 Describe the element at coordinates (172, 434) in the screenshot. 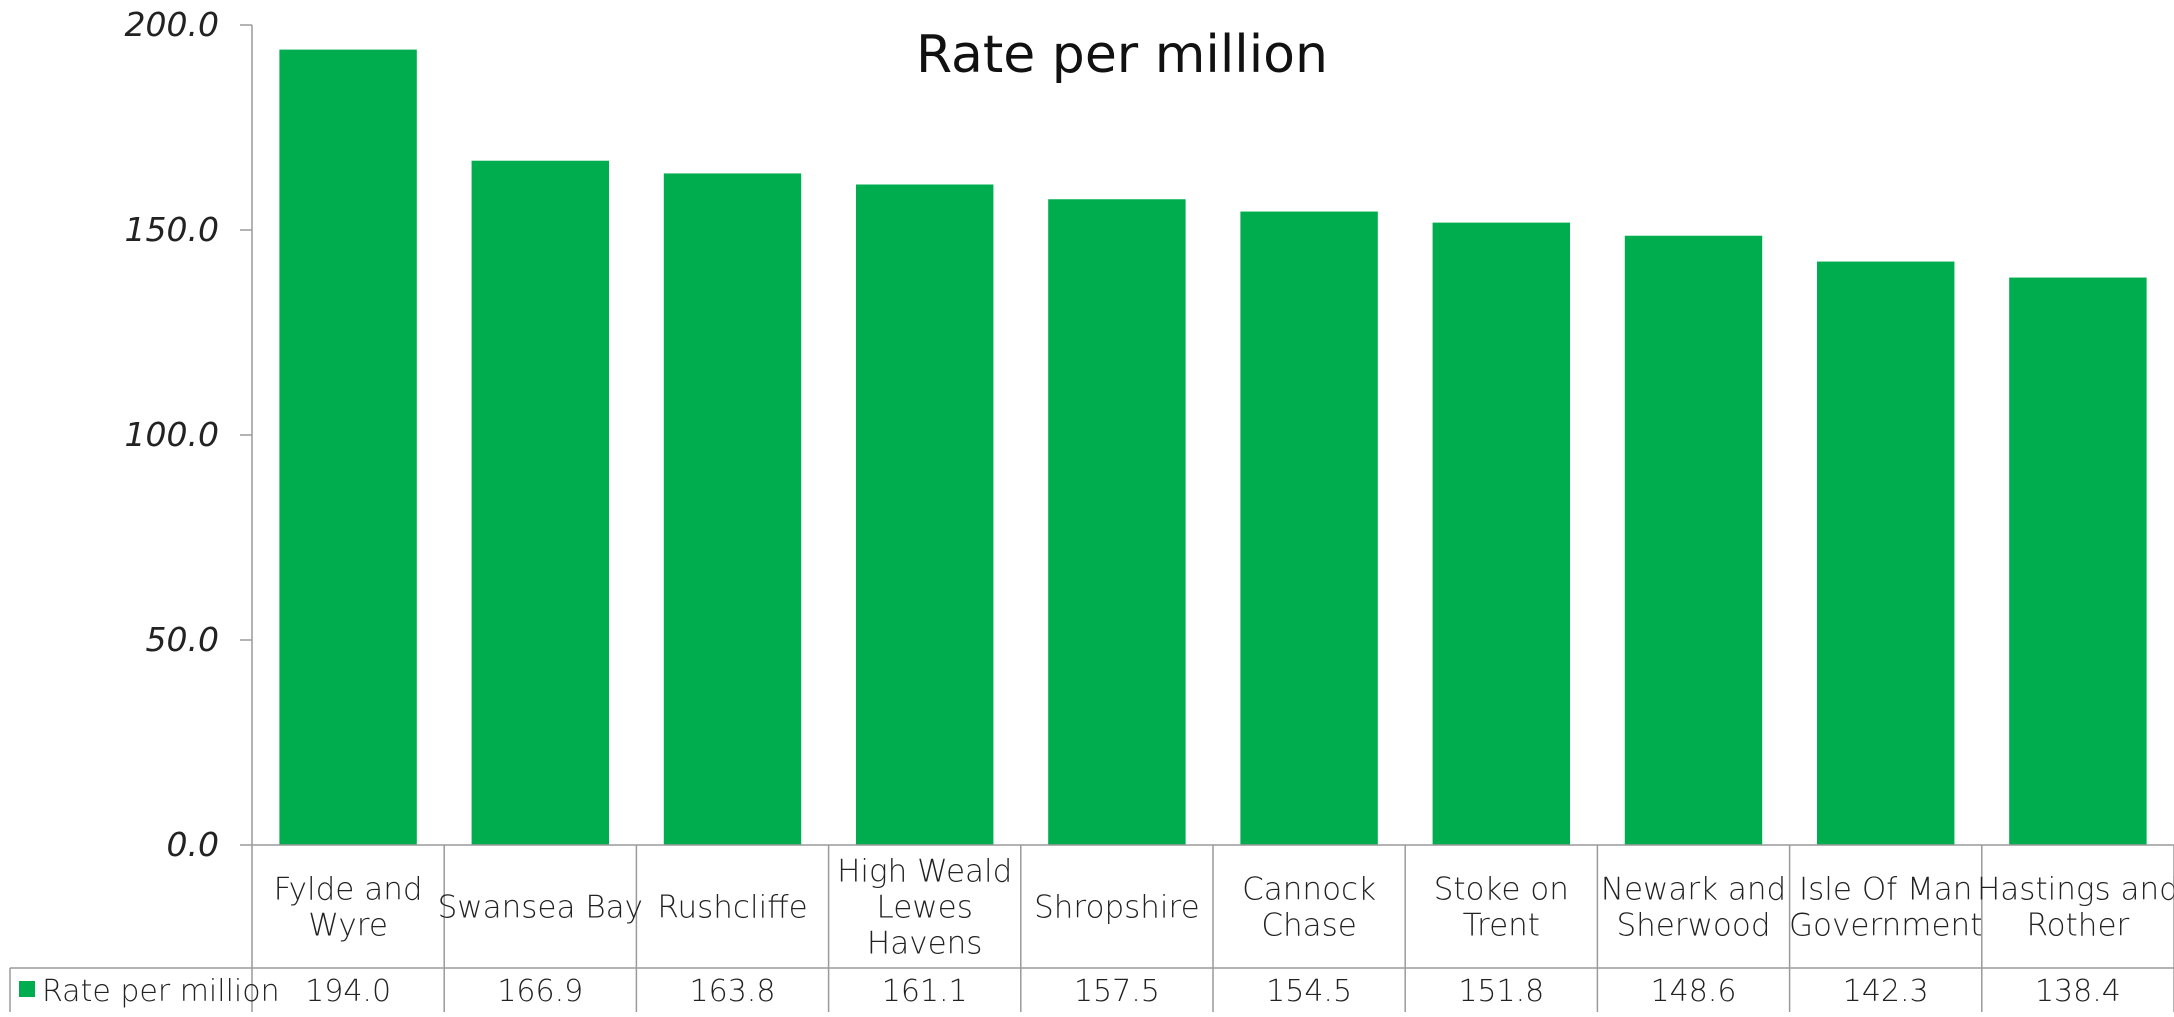

I see `y-tick-label: 100.0` at that location.